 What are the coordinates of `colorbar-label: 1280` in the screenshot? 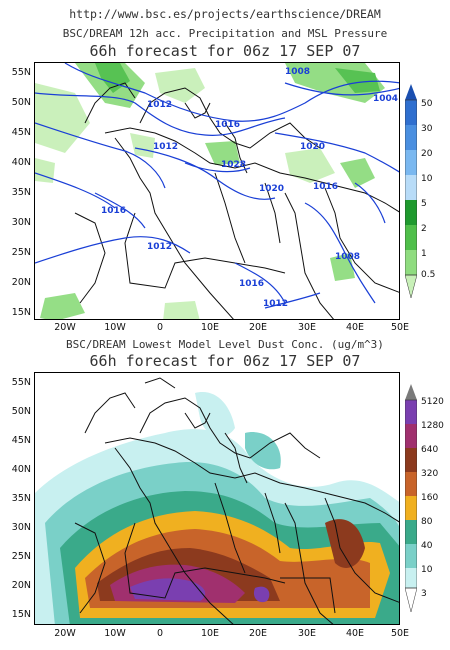 It's located at (432, 426).